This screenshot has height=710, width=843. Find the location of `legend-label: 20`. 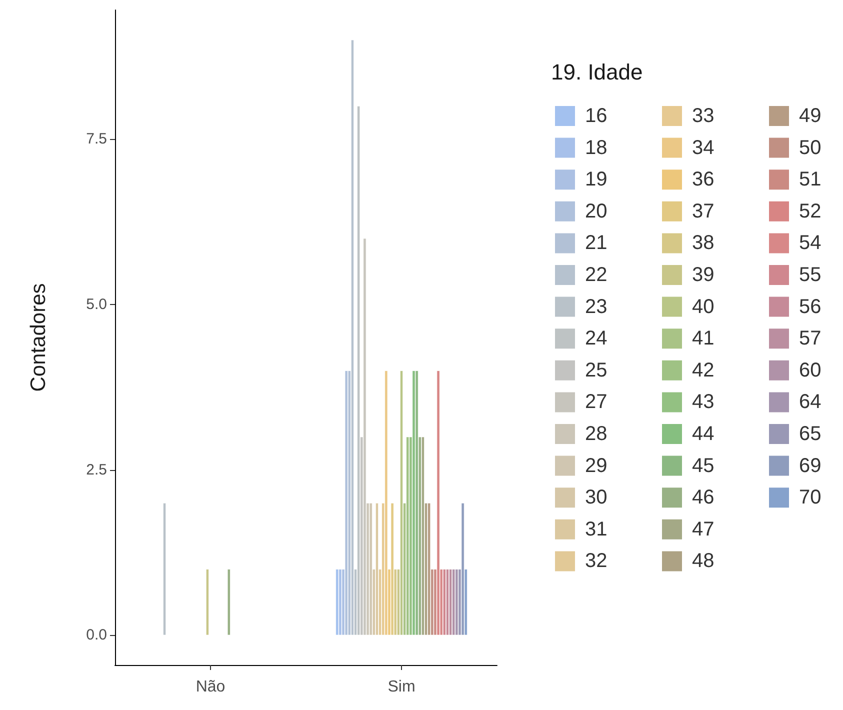

legend-label: 20 is located at coordinates (596, 211).